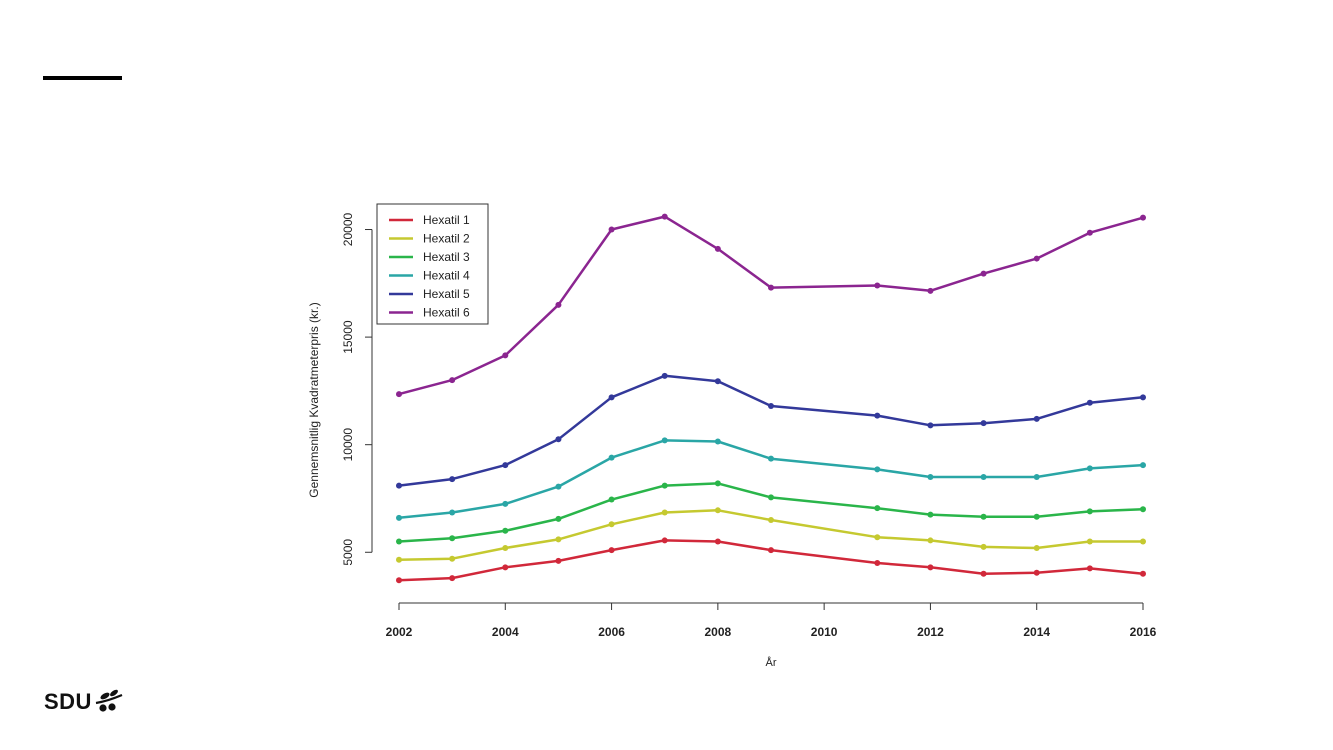 Image resolution: width=1333 pixels, height=750 pixels. I want to click on legend-entry: Hexatil 4, so click(446, 276).